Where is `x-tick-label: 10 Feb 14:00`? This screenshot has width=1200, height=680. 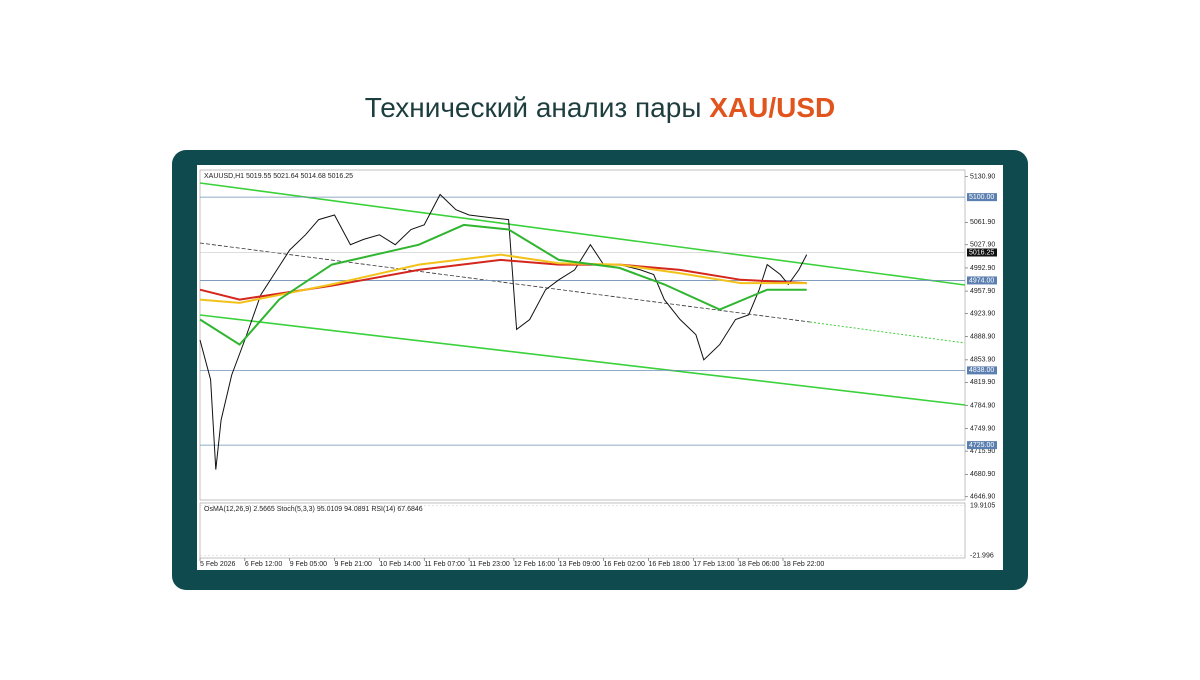
x-tick-label: 10 Feb 14:00 is located at coordinates (399, 564).